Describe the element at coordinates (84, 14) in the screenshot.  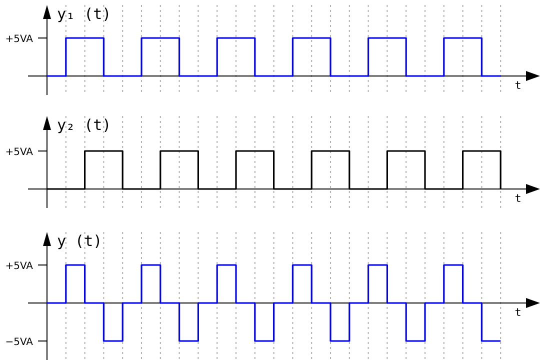
I see `y-axis-title: y₁ (t)` at that location.